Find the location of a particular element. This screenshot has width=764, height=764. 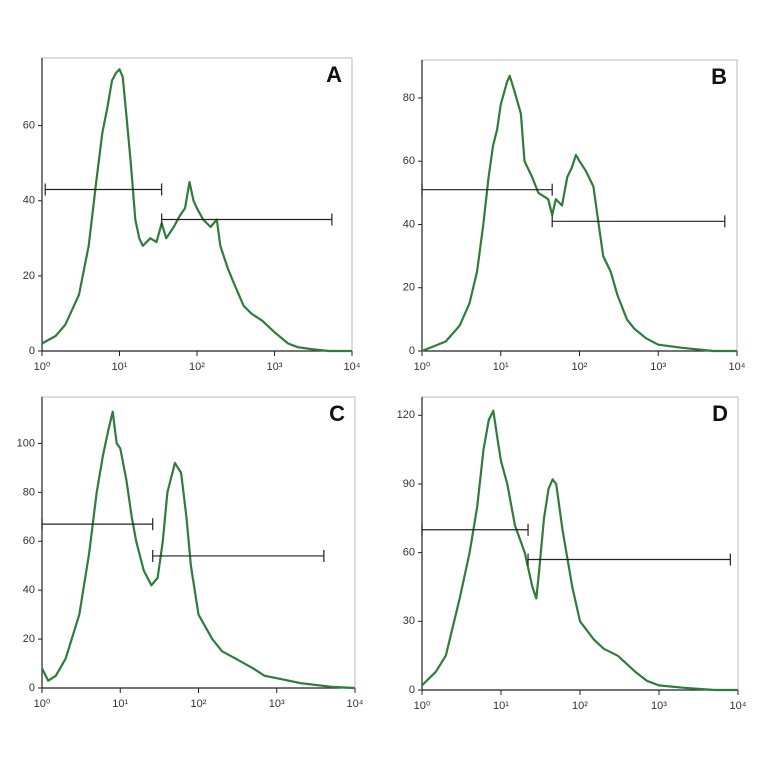

panel-label: B is located at coordinates (719, 76).